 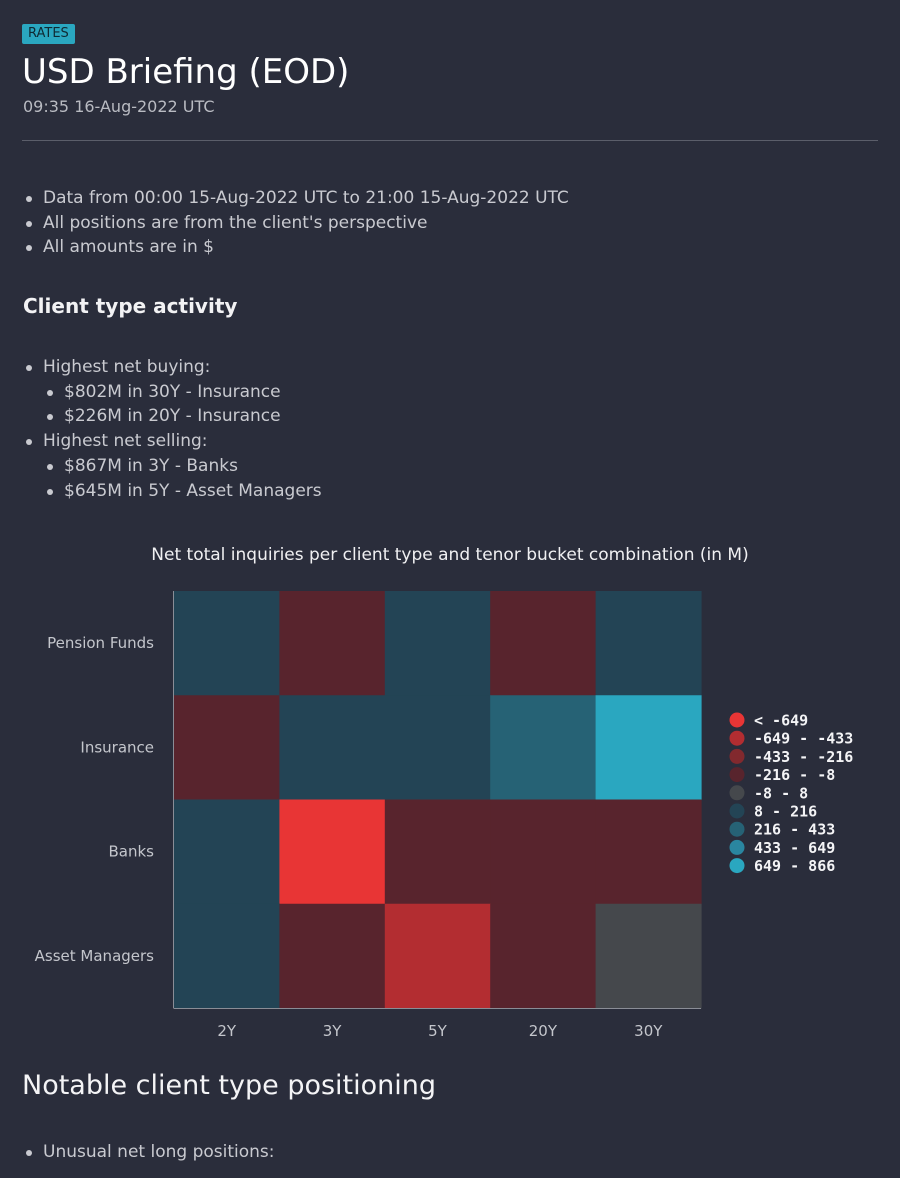 What do you see at coordinates (794, 775) in the screenshot?
I see `legend-label: -216 - -8` at bounding box center [794, 775].